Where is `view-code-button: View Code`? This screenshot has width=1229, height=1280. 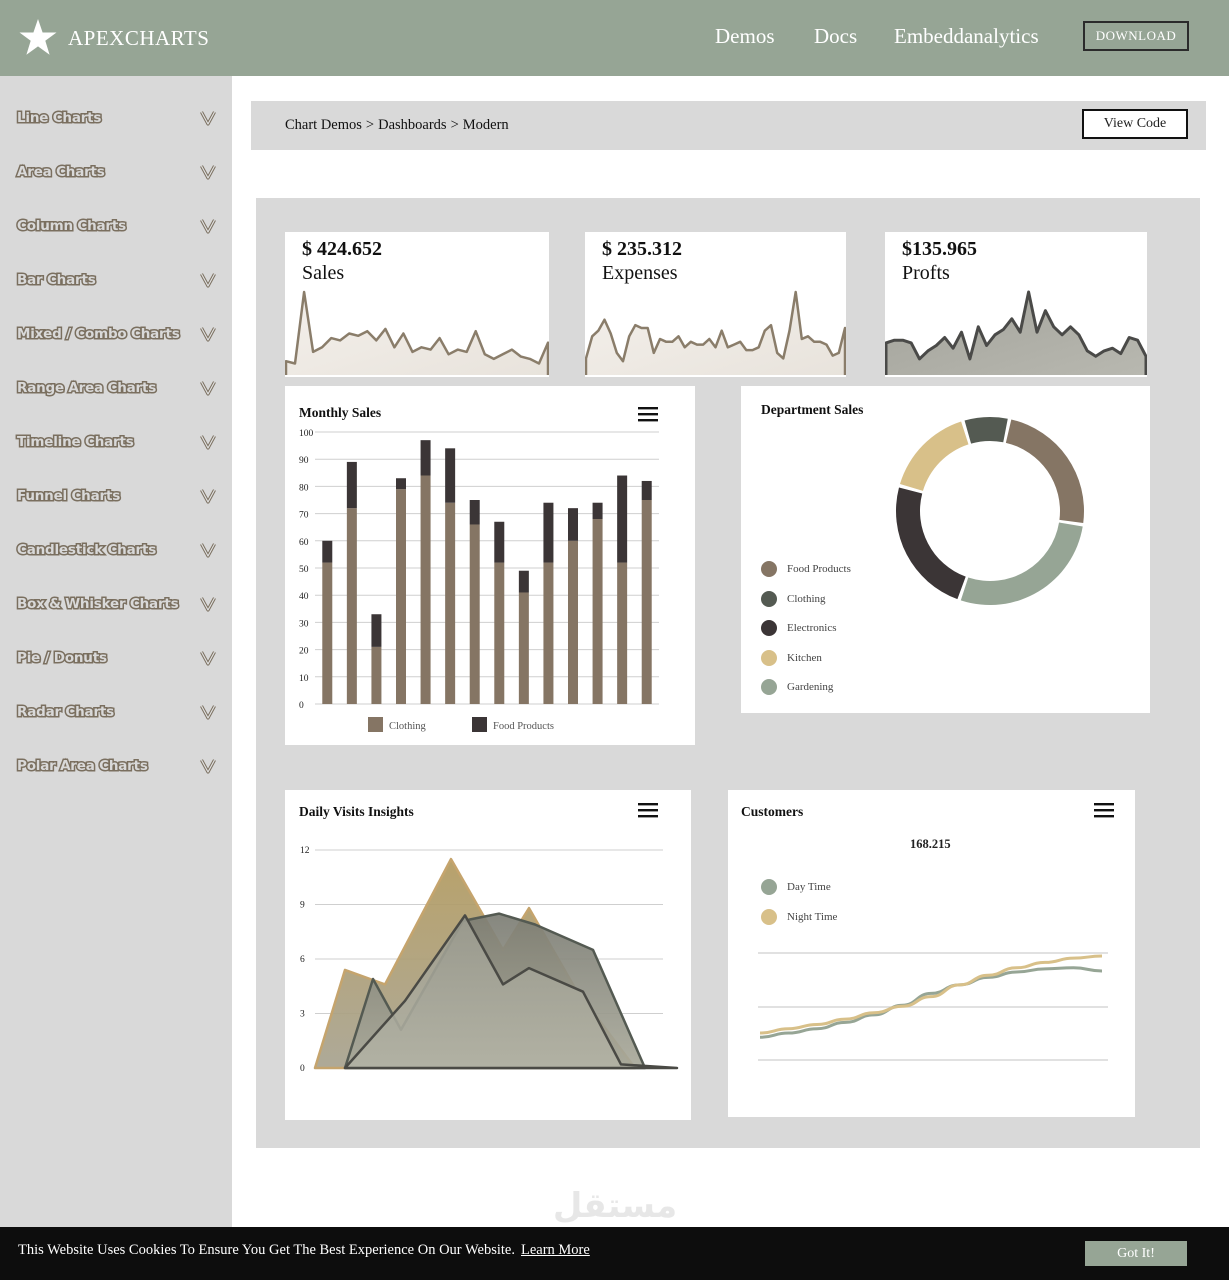
view-code-button: View Code is located at coordinates (1135, 124).